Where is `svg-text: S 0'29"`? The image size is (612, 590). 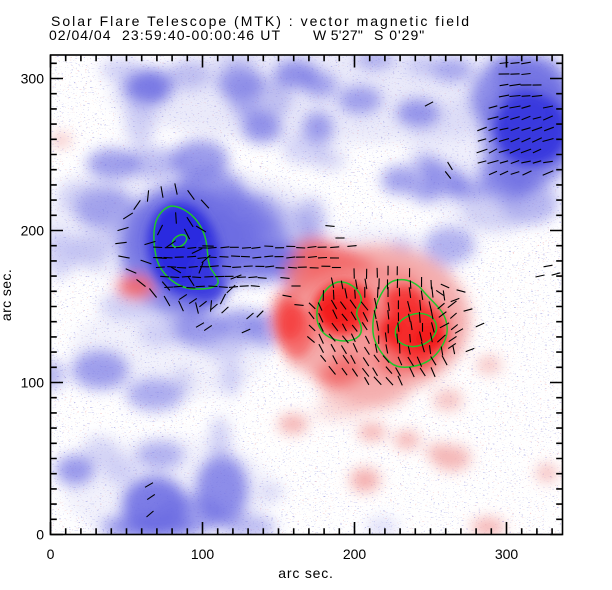
svg-text: S 0'29" is located at coordinates (399, 35).